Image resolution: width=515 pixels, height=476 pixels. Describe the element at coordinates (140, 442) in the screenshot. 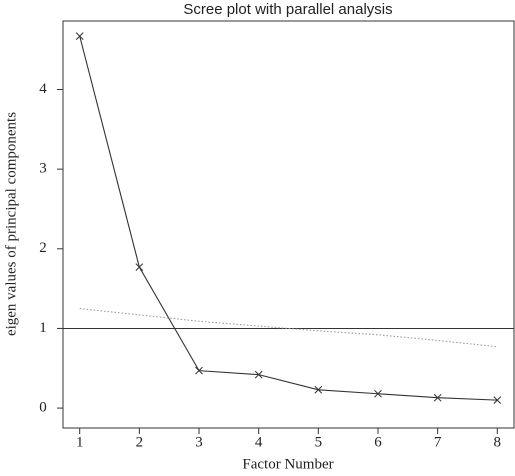

I see `x-tick-label: 2` at that location.